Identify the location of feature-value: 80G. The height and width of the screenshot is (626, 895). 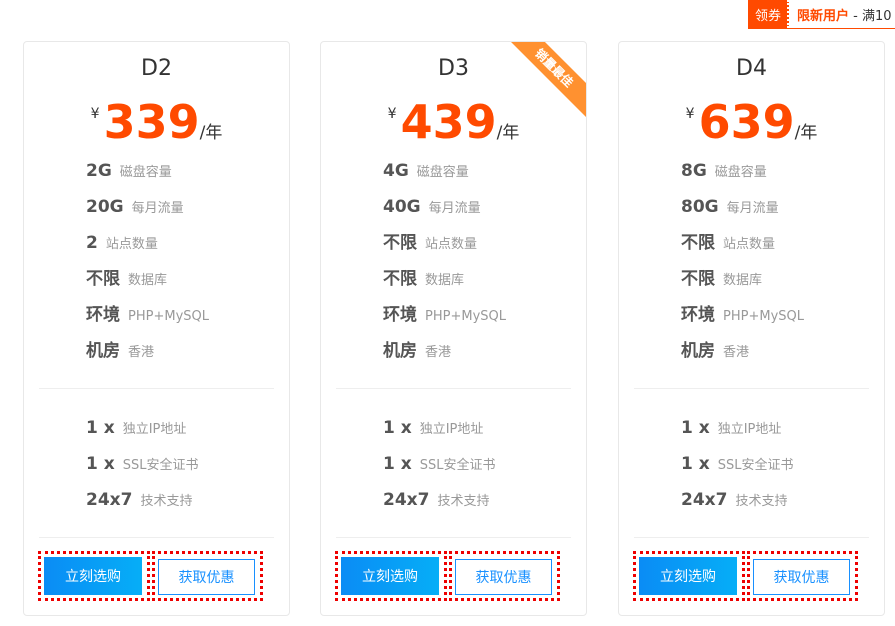
(700, 207).